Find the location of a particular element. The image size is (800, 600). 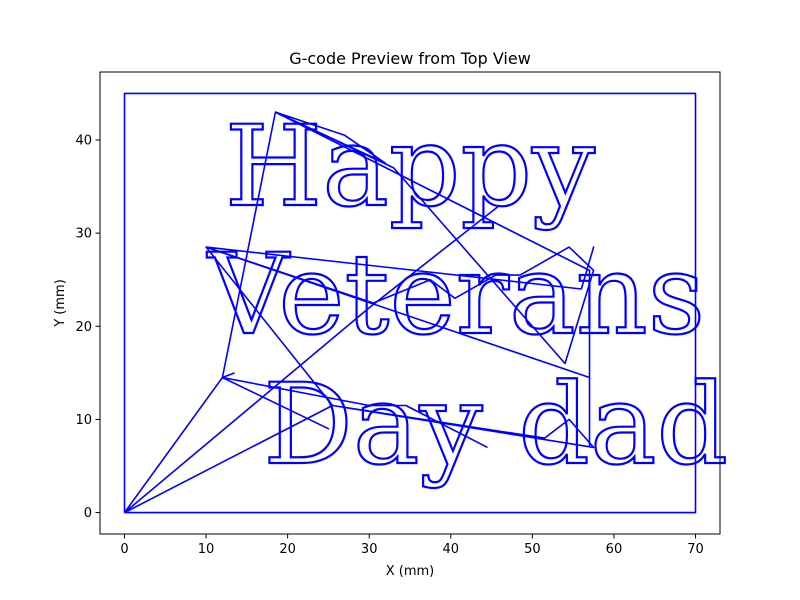

y-tick-label: 40 is located at coordinates (83, 140).